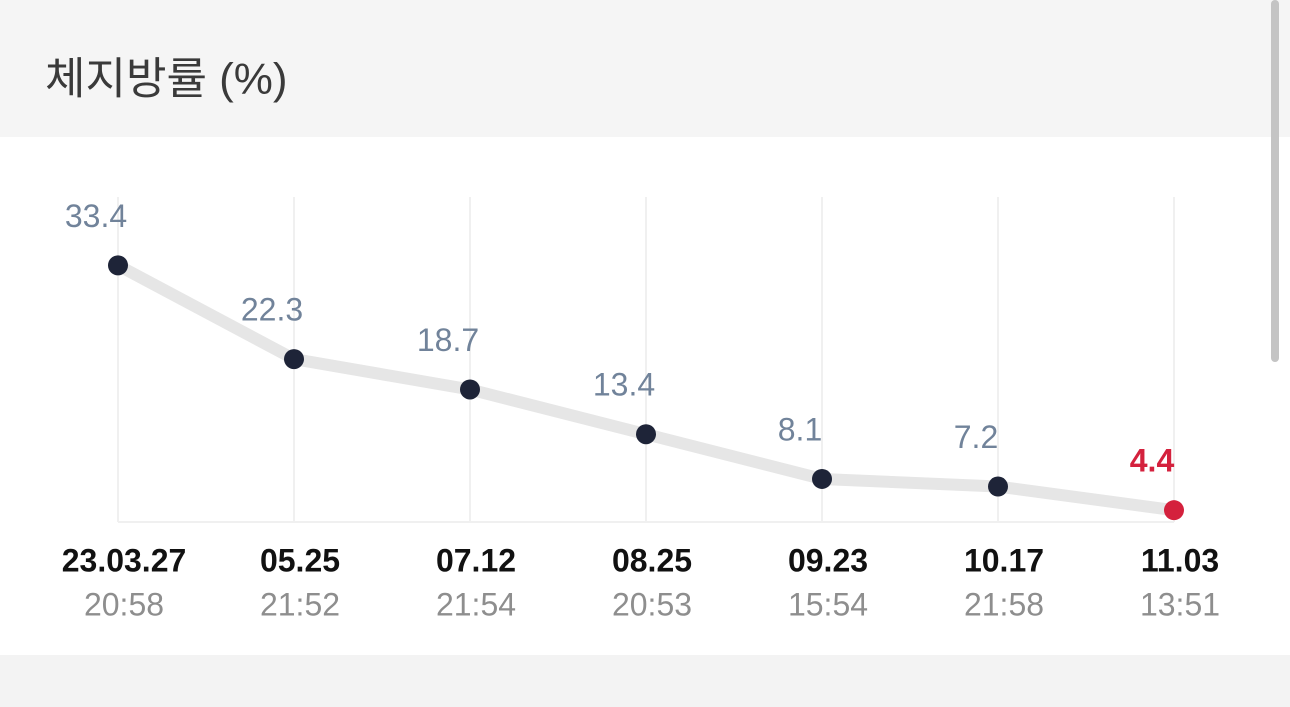 The height and width of the screenshot is (707, 1290). I want to click on x-tick-sublabel: 21:58, so click(1004, 604).